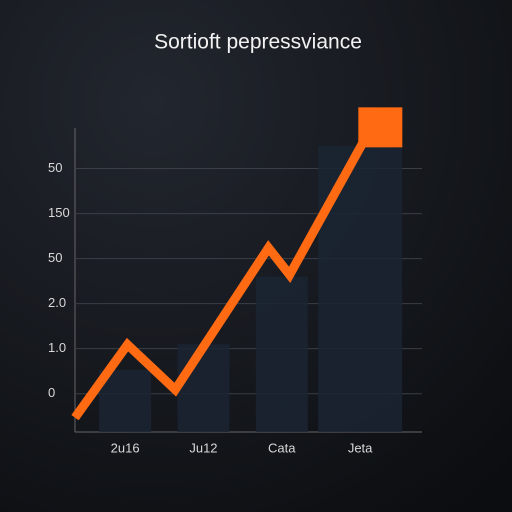  What do you see at coordinates (282, 447) in the screenshot?
I see `x-tick-label: Cata` at bounding box center [282, 447].